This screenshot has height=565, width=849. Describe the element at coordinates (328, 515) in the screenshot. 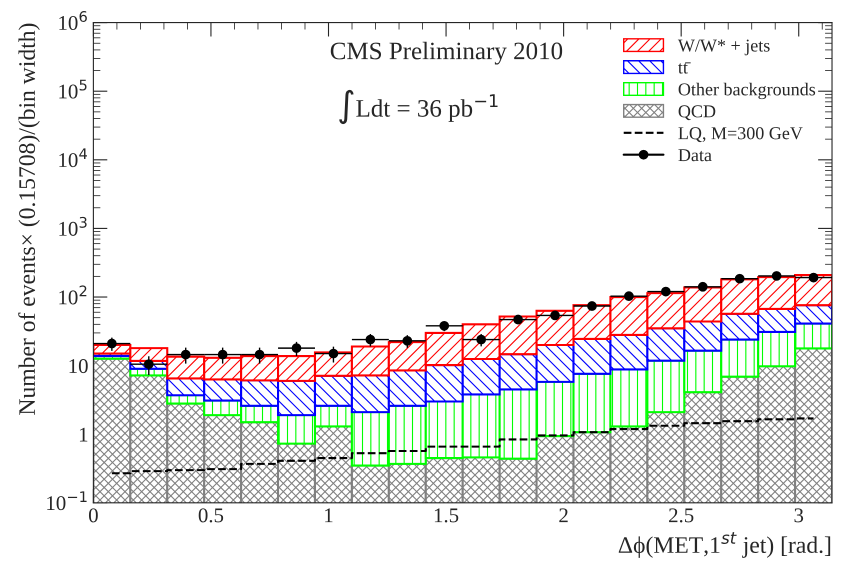

I see `x-tick-label: 1` at that location.